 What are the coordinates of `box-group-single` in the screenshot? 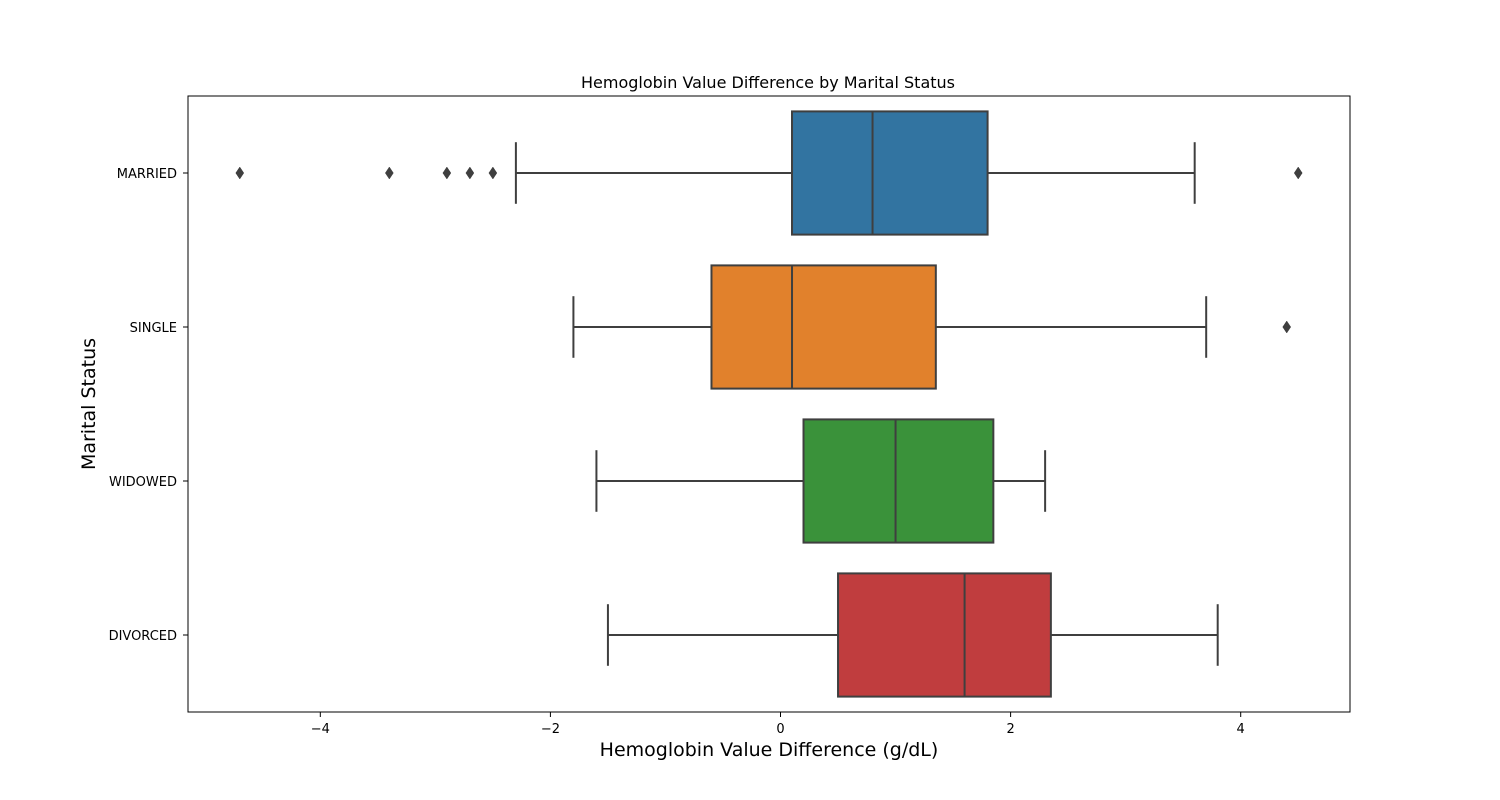 It's located at (932, 327).